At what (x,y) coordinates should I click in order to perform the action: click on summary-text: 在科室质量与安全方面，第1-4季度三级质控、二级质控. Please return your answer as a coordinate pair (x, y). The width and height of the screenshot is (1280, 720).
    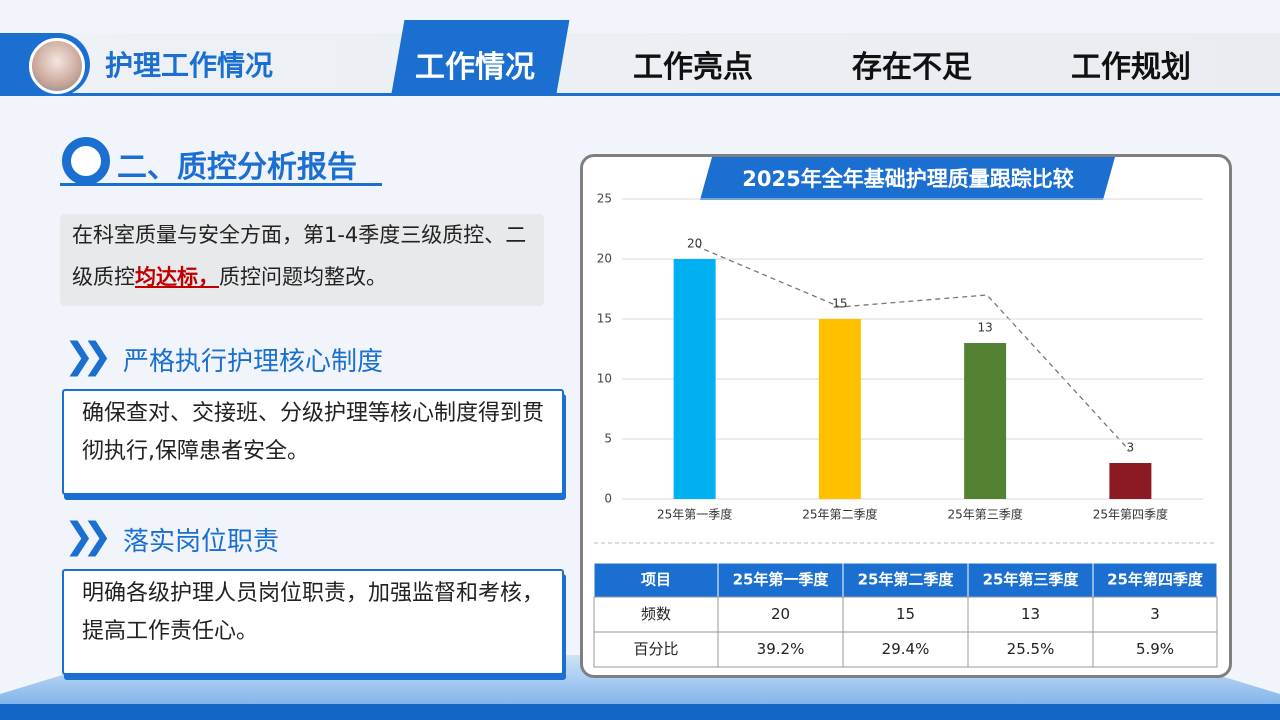
    Looking at the image, I should click on (299, 256).